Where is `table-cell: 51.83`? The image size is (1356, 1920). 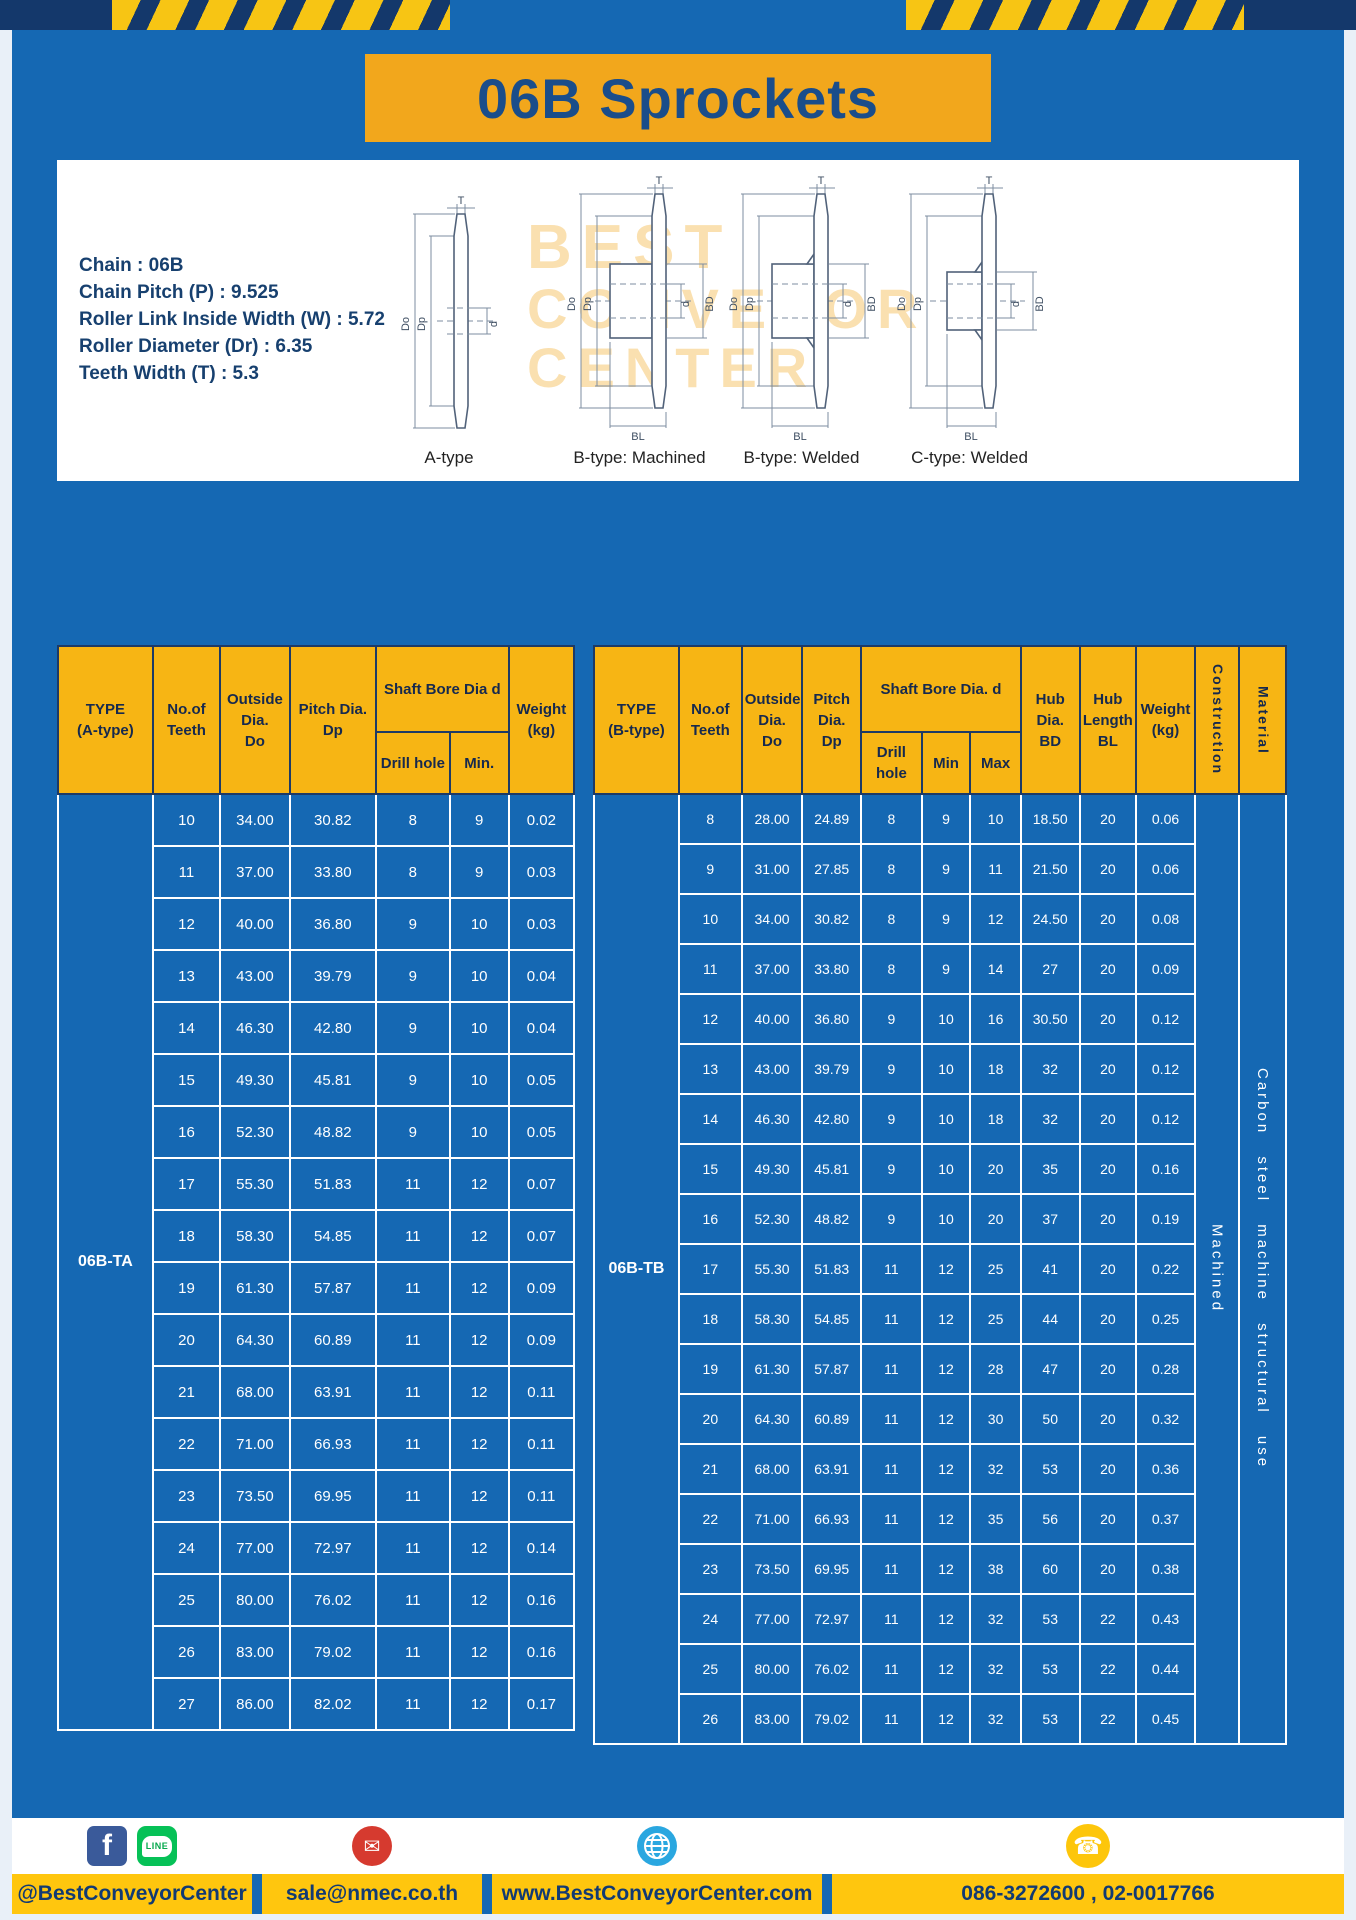 table-cell: 51.83 is located at coordinates (333, 1184).